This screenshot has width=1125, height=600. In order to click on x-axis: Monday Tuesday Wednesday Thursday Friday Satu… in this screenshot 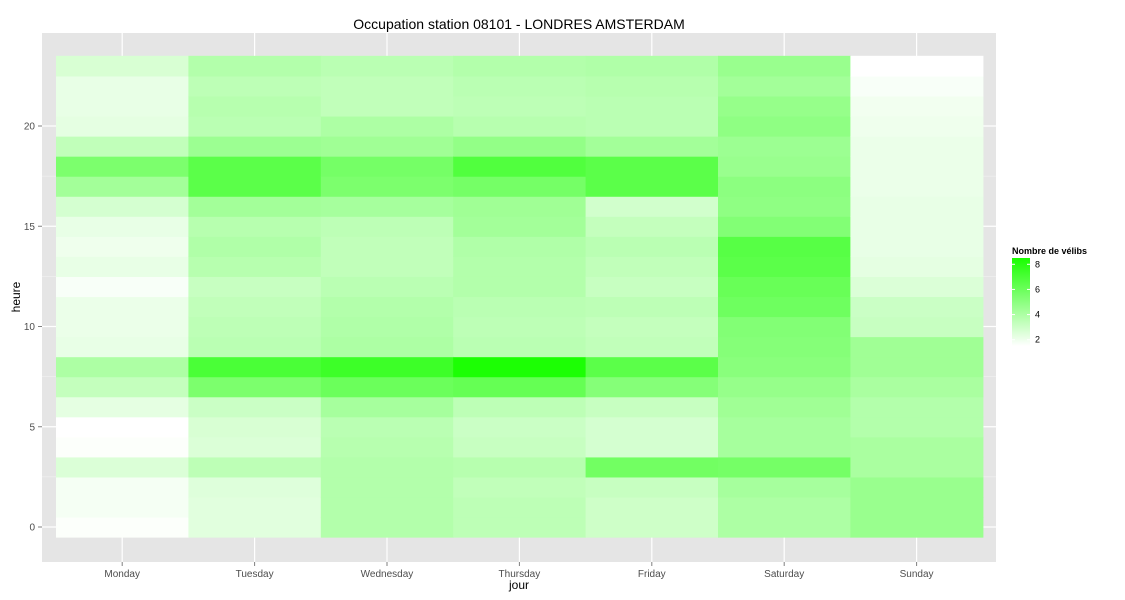, I will do `click(519, 571)`.